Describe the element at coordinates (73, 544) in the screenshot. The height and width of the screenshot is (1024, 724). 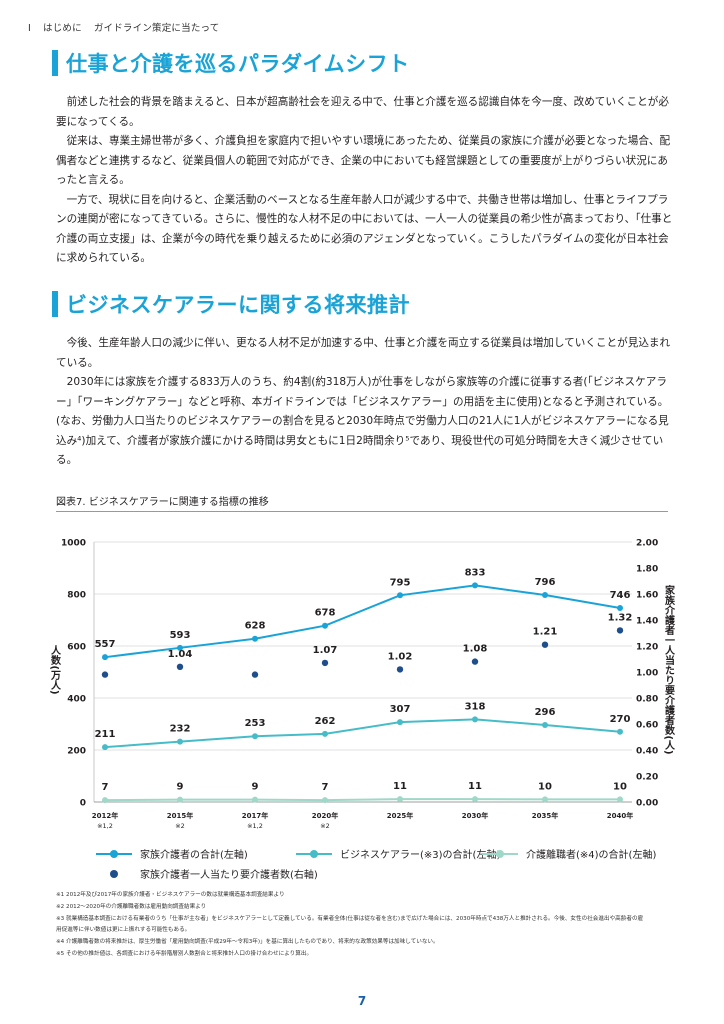
I see `y-tick-label: 1000` at that location.